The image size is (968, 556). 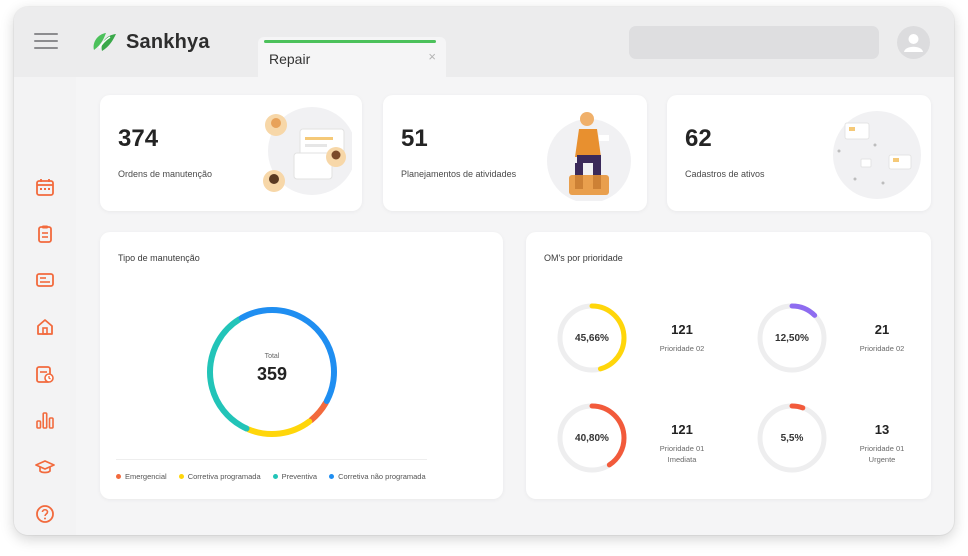 I want to click on priority-percent: 40,80%, so click(x=592, y=438).